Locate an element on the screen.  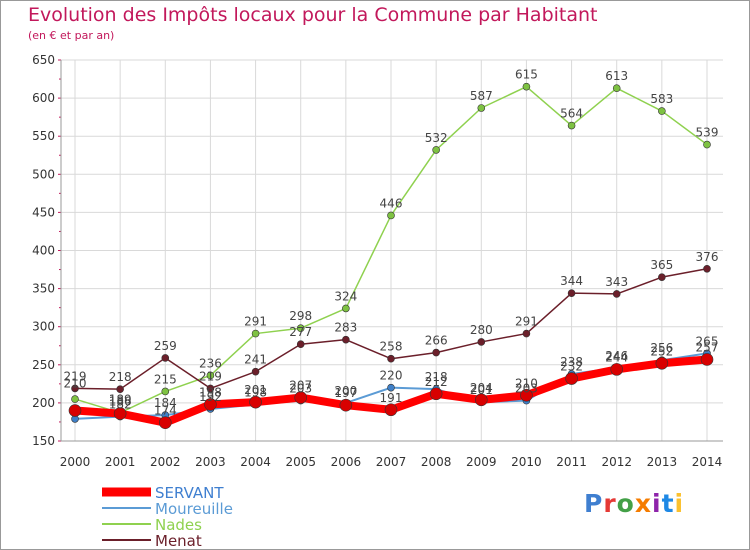
data-label-servant: 197 is located at coordinates (345, 393).